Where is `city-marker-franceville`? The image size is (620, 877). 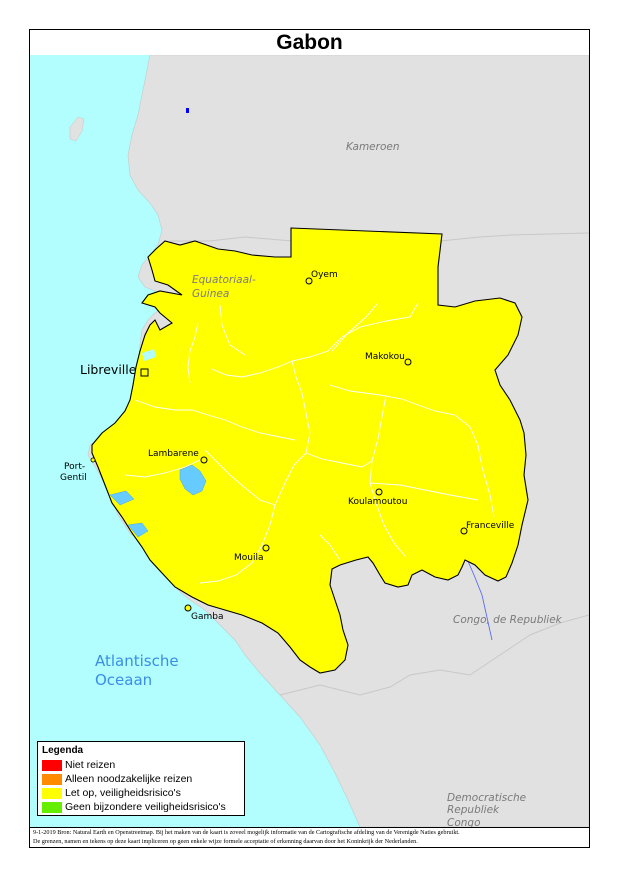 city-marker-franceville is located at coordinates (464, 531).